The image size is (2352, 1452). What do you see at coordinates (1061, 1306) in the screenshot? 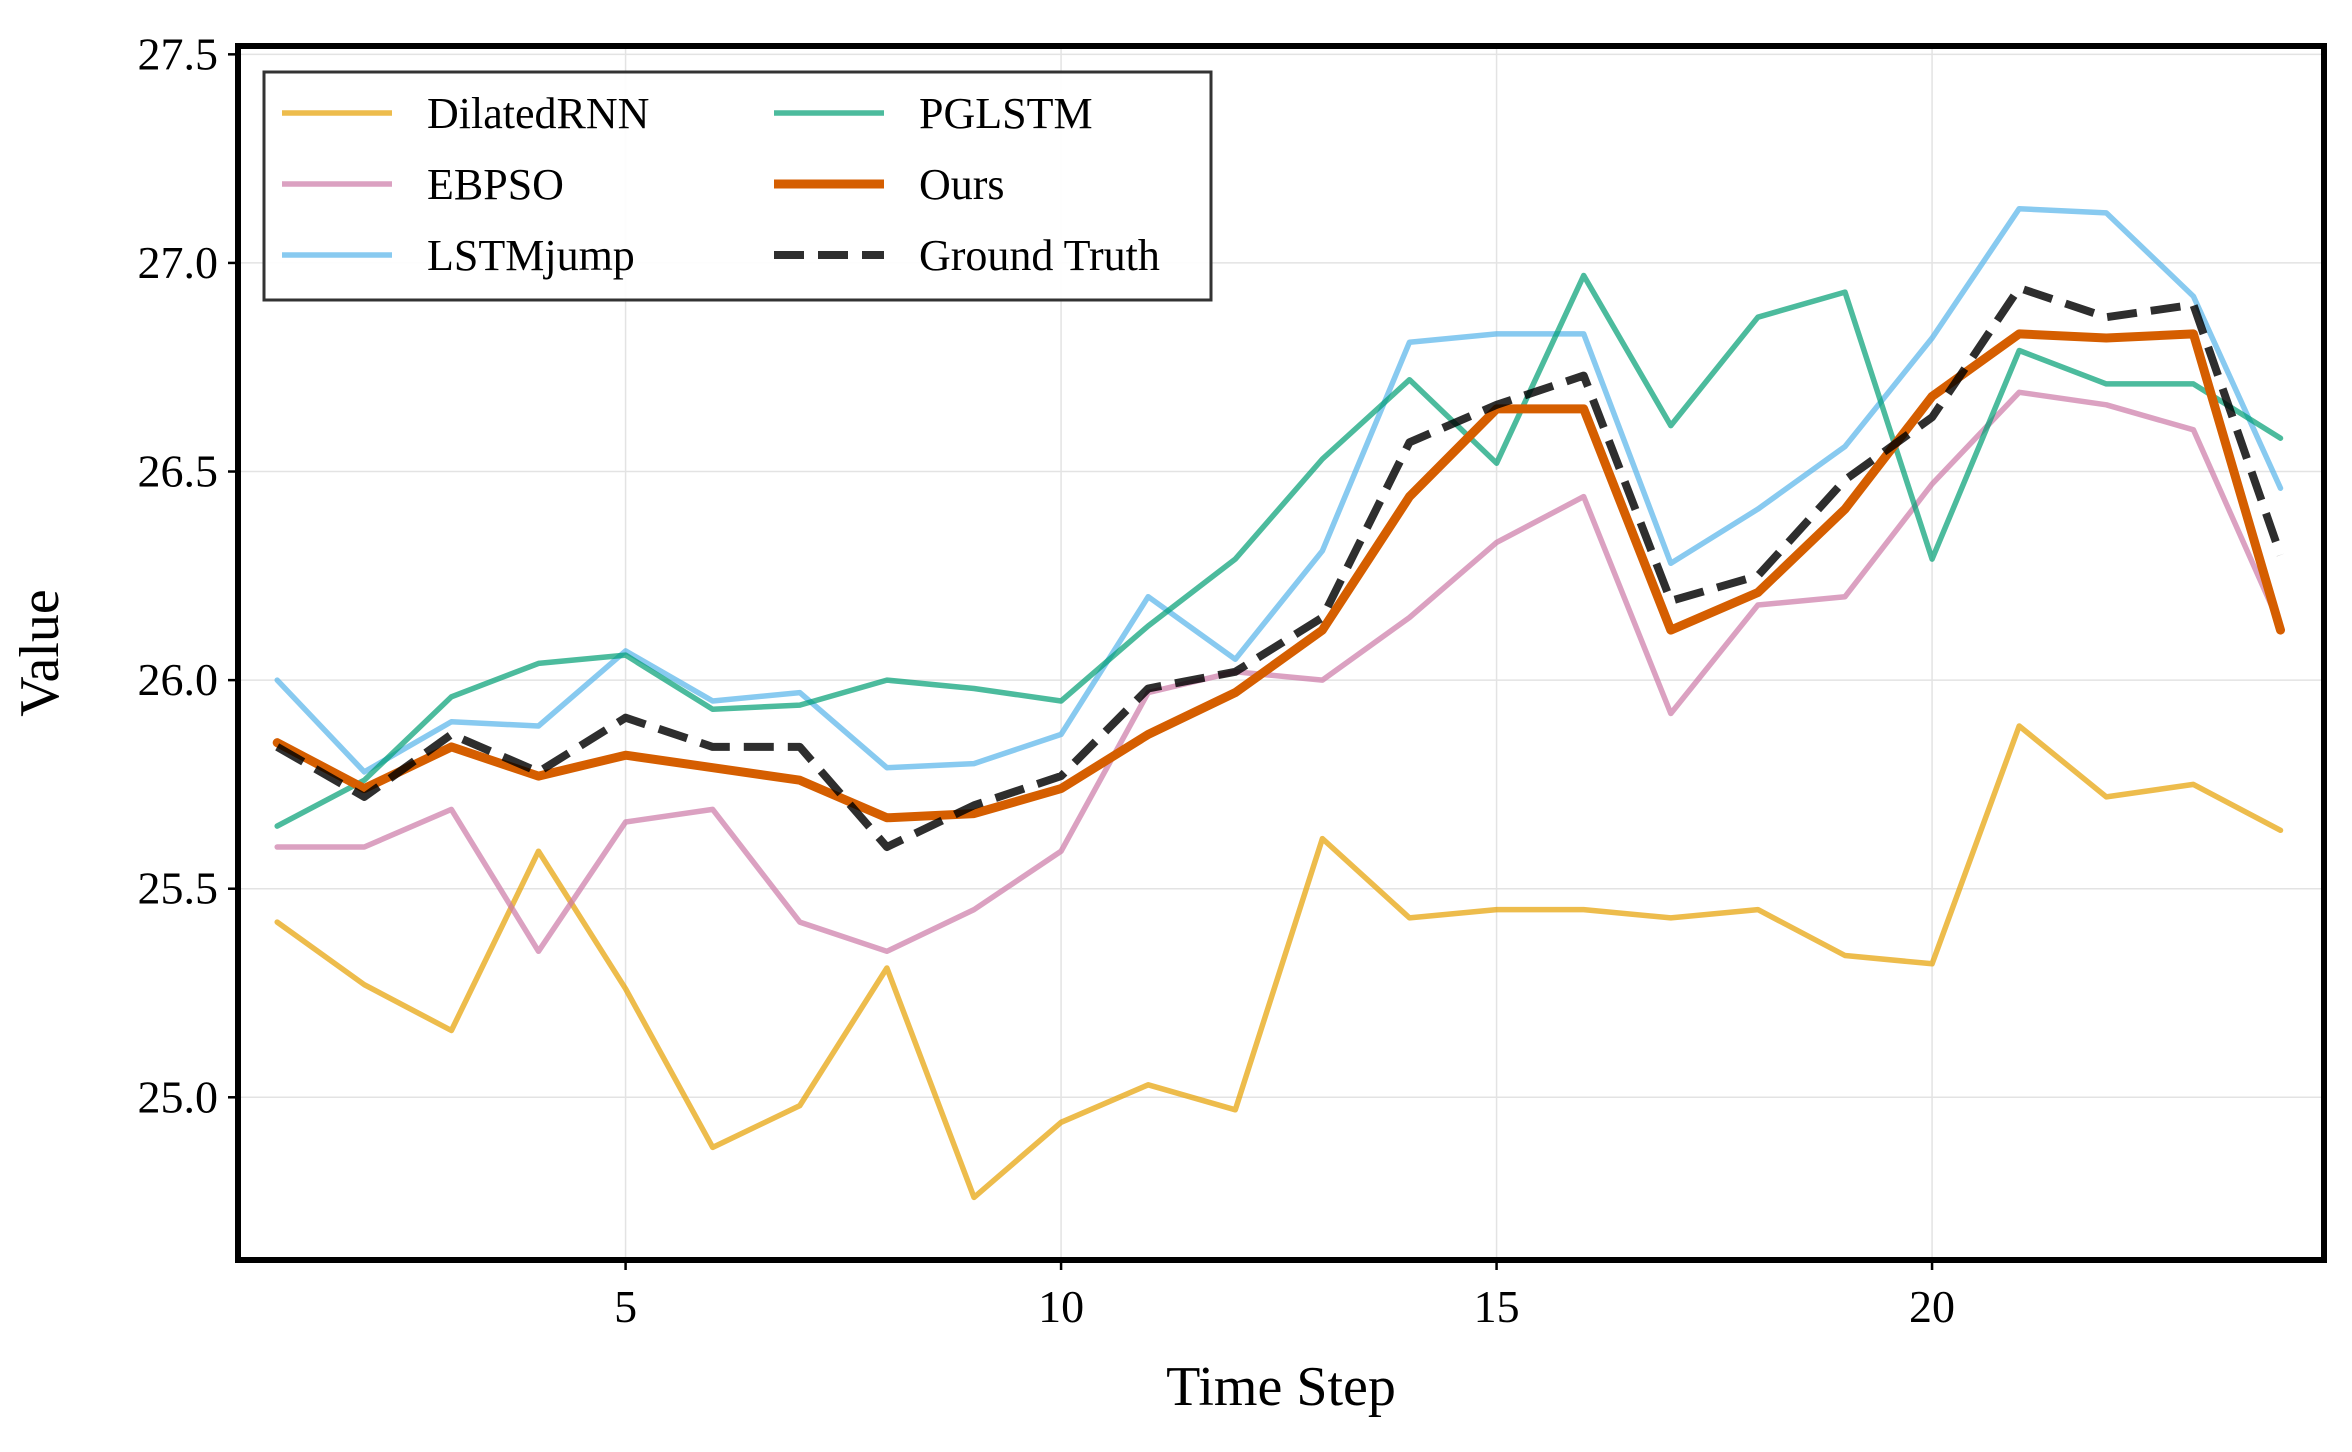
I see `x-tick-label: 10` at bounding box center [1061, 1306].